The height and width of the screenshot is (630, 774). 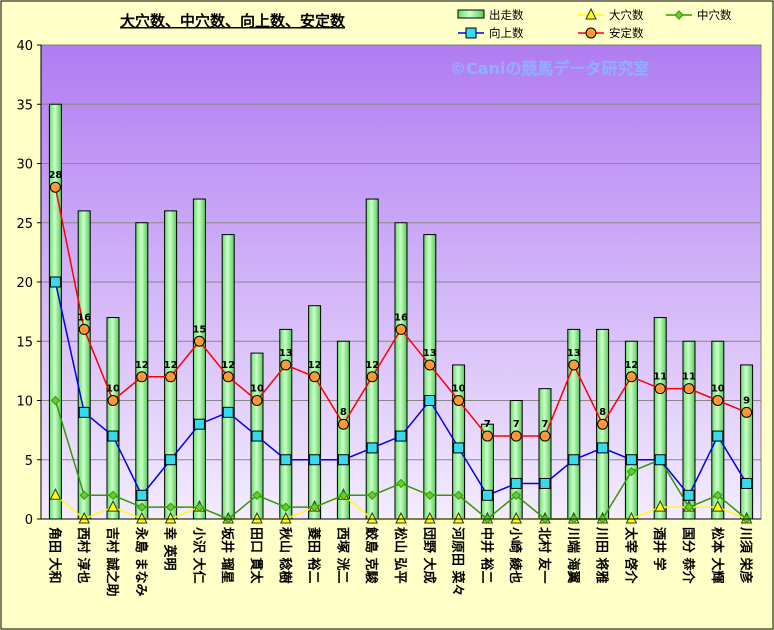 What do you see at coordinates (314, 555) in the screenshot?
I see `x-tick-label: 菱田 裕二` at bounding box center [314, 555].